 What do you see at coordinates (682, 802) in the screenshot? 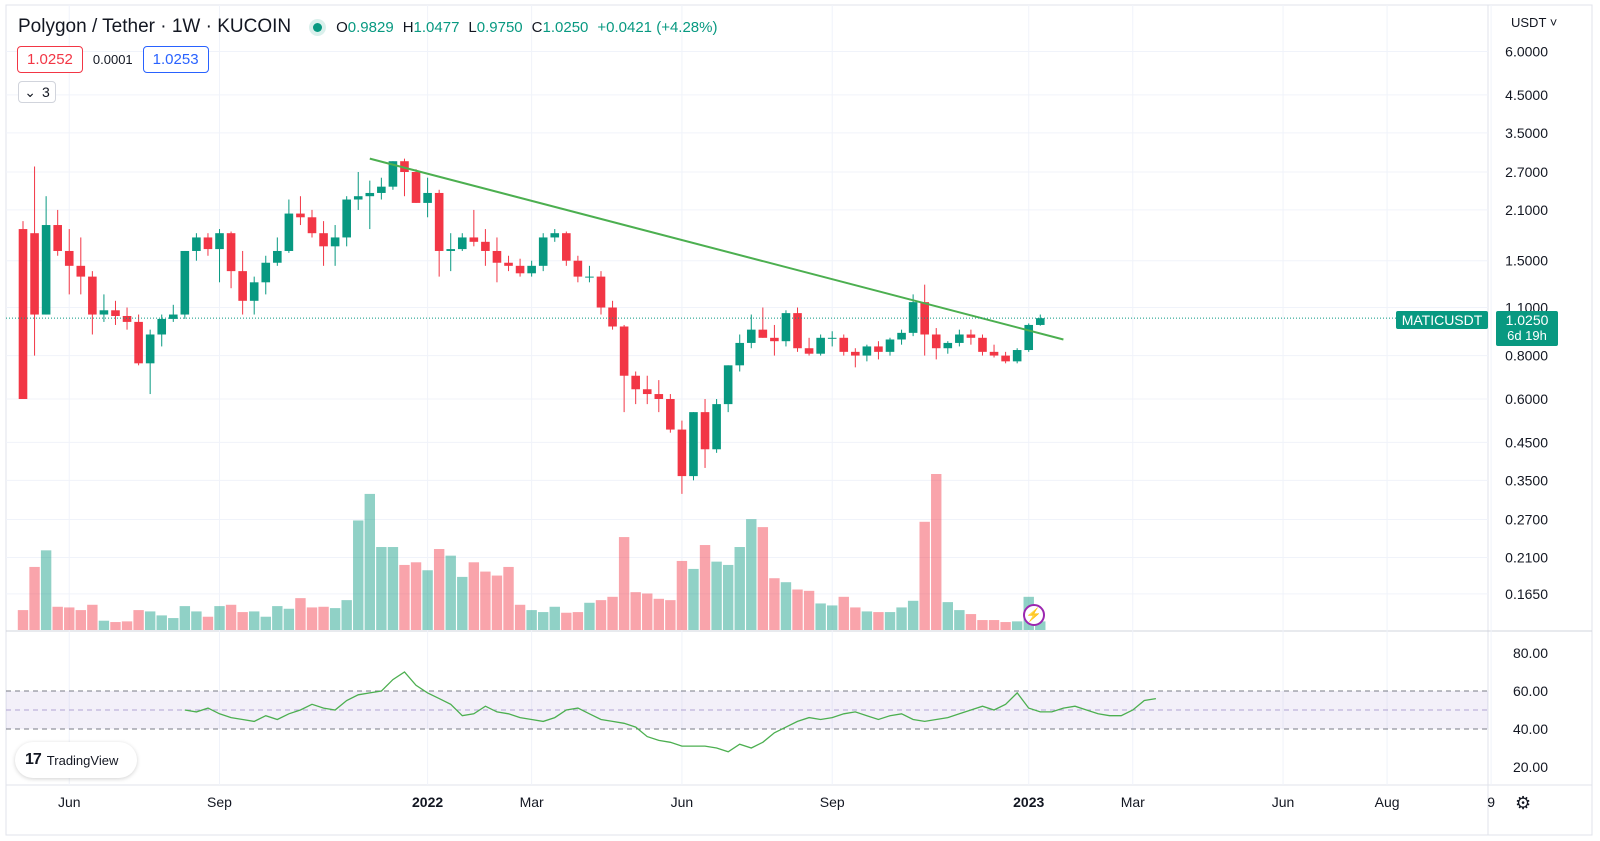
I see `time-tick-label: Jun` at bounding box center [682, 802].